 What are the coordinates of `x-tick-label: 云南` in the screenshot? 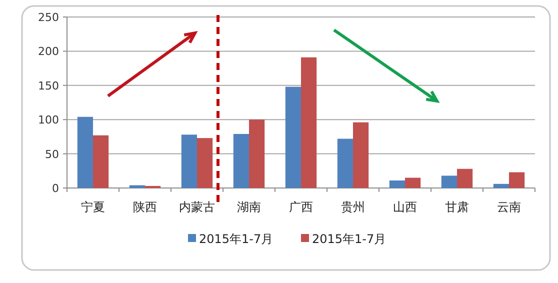 It's located at (509, 207).